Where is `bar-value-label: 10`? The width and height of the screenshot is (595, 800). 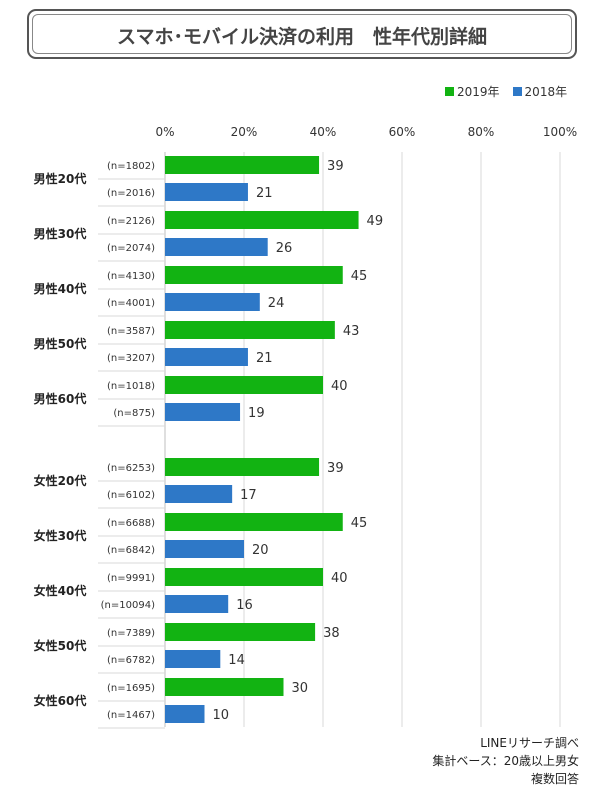
bar-value-label: 10 is located at coordinates (221, 715).